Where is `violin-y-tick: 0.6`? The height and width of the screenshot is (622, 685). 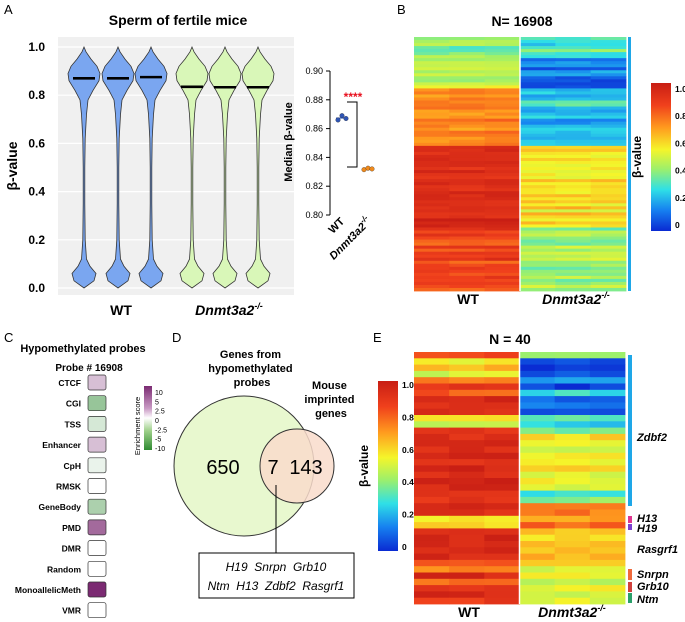
violin-y-tick: 0.6 is located at coordinates (36, 143).